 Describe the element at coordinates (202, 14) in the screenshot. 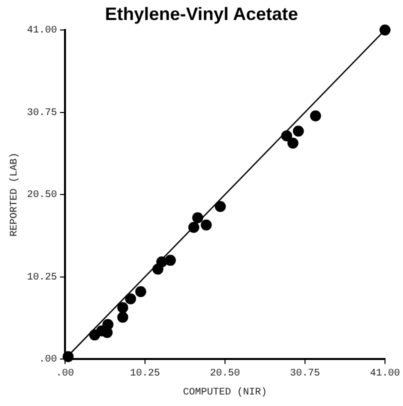

I see `chart-title: Ethylene-Vinyl Acetate` at that location.